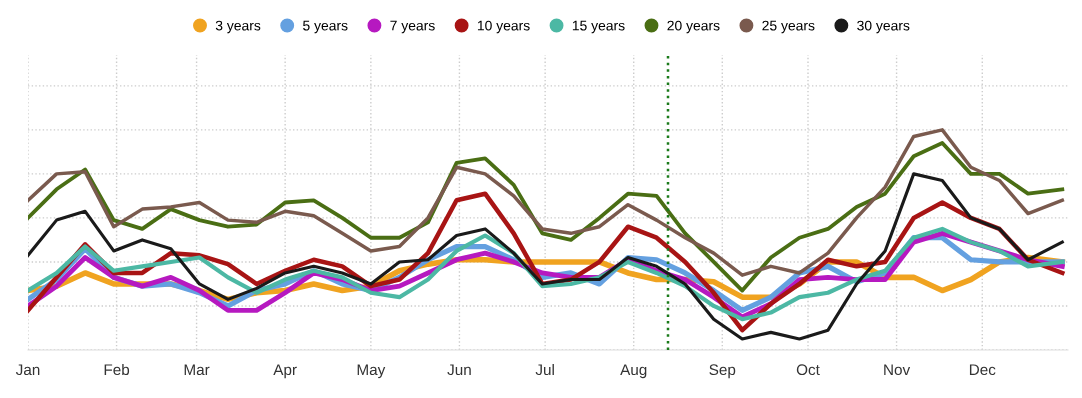 This screenshot has width=1082, height=398. Describe the element at coordinates (197, 370) in the screenshot. I see `x-tick-label: Mar` at that location.